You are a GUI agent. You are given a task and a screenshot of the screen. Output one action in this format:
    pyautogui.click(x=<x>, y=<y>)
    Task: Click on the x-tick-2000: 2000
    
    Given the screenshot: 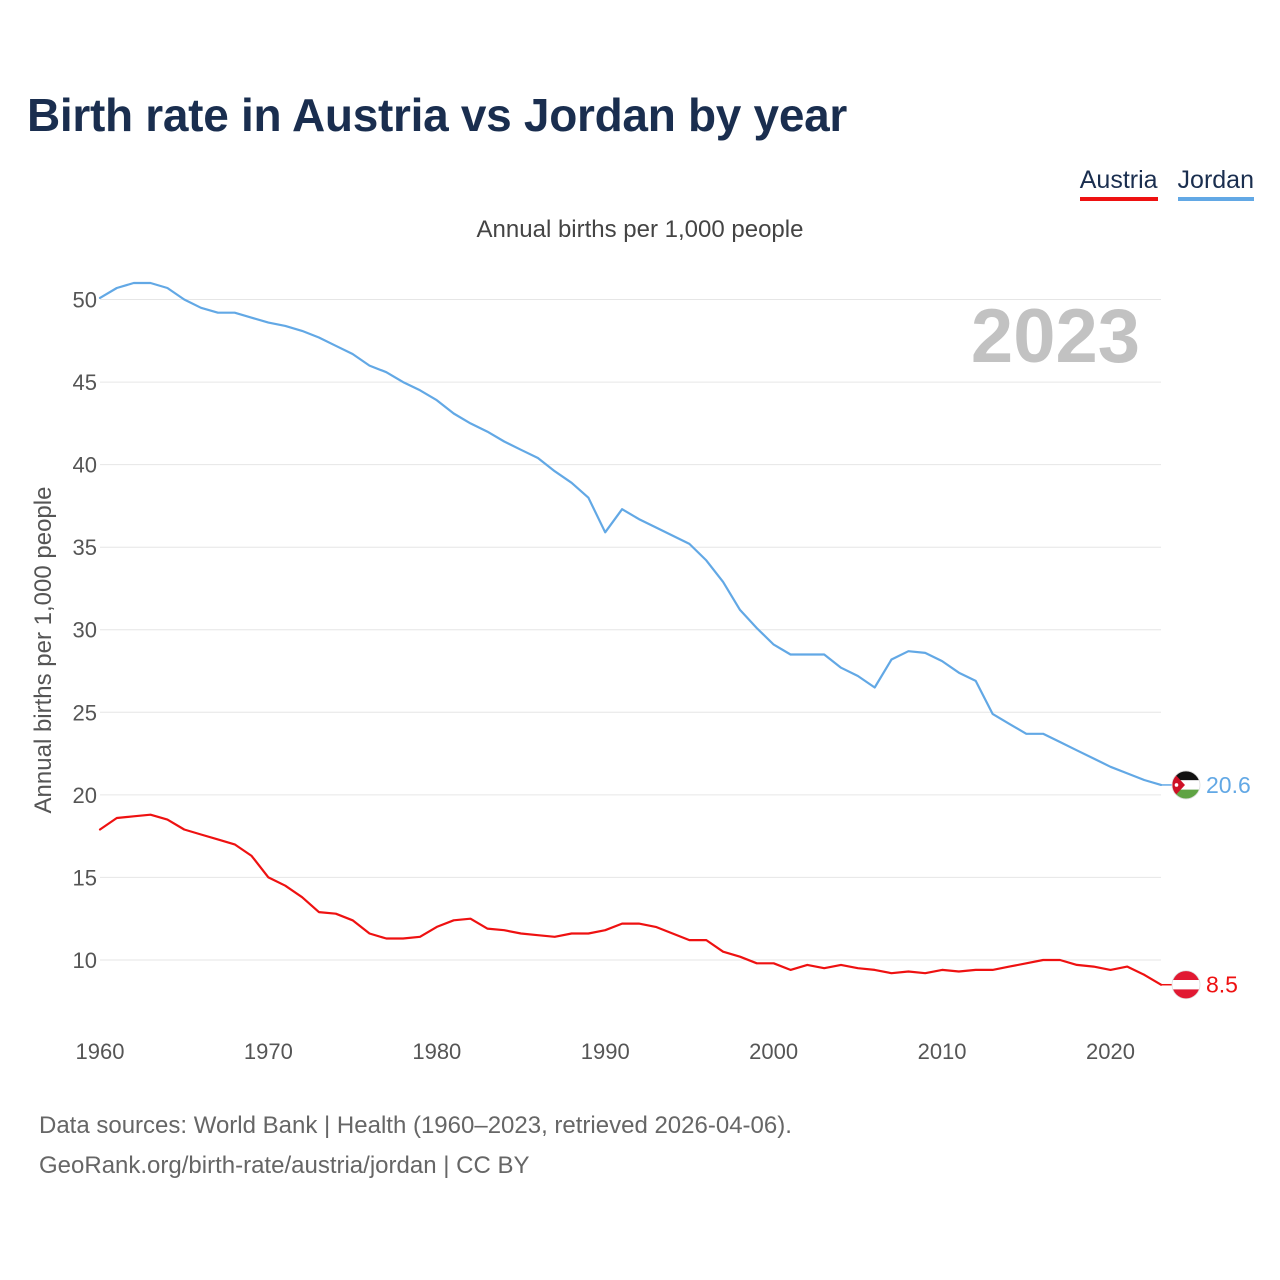 What is the action you would take?
    pyautogui.click(x=773, y=1051)
    